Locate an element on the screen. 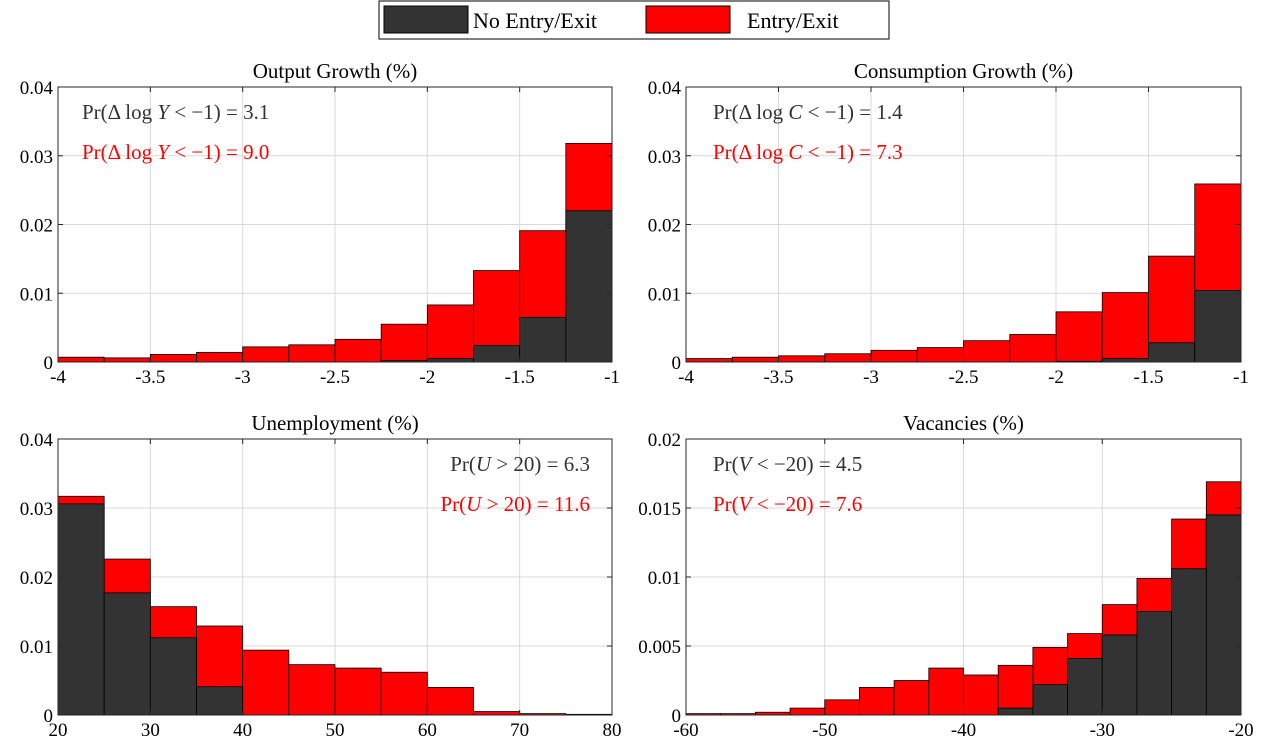 The image size is (1268, 748). x-tick-label: -60 is located at coordinates (685, 730).